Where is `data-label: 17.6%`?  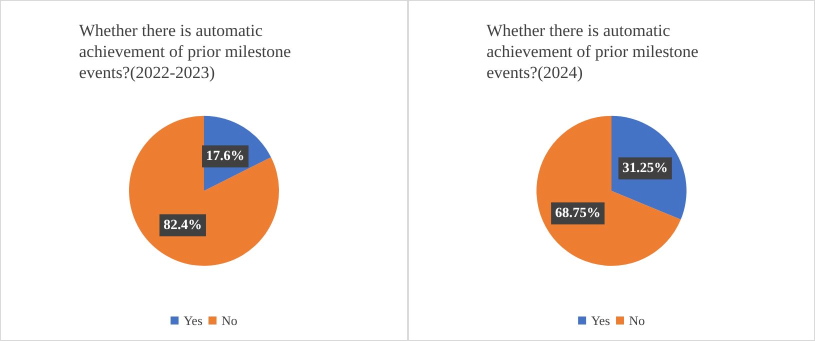
data-label: 17.6% is located at coordinates (225, 156).